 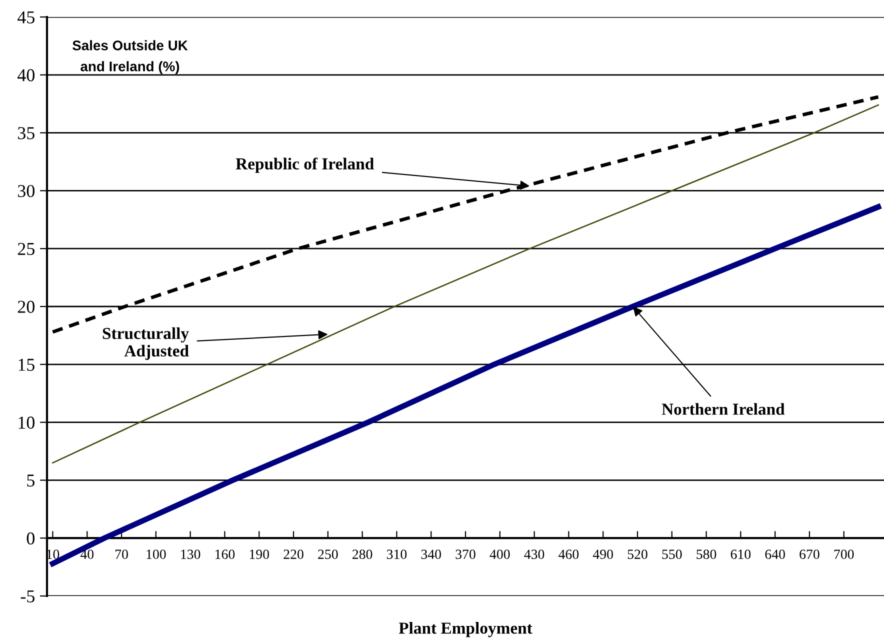 I want to click on x-tick-label: 520, so click(x=638, y=554).